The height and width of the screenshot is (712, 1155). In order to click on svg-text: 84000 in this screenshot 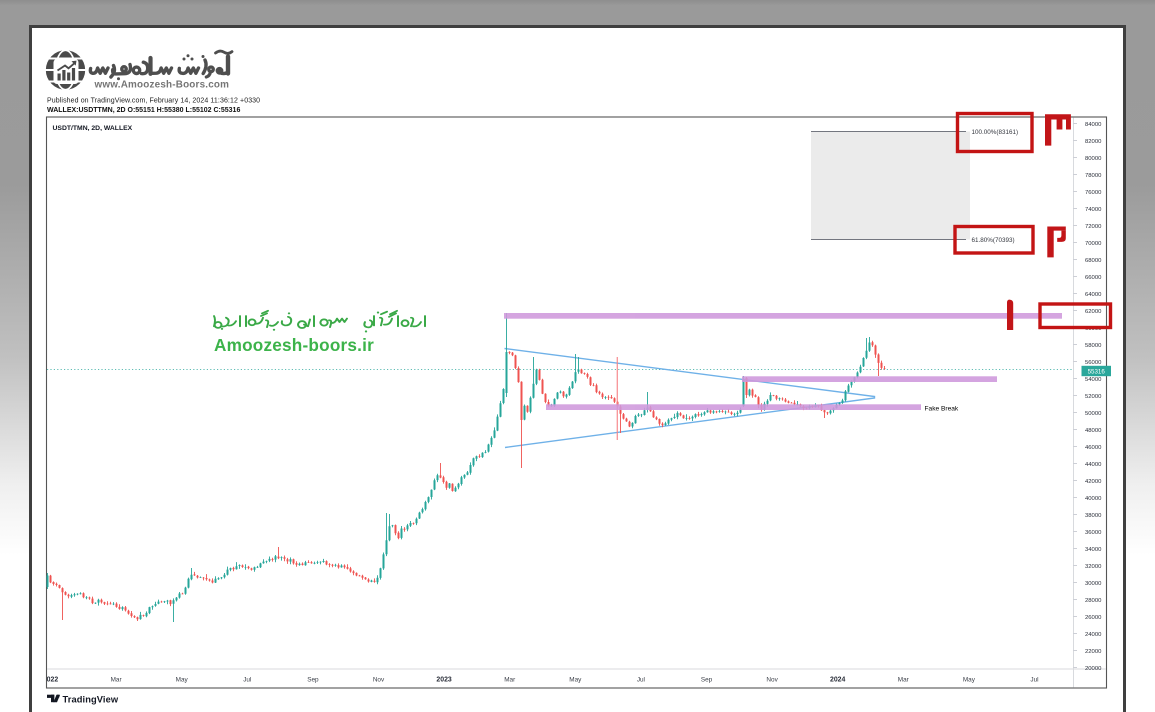, I will do `click(1093, 125)`.